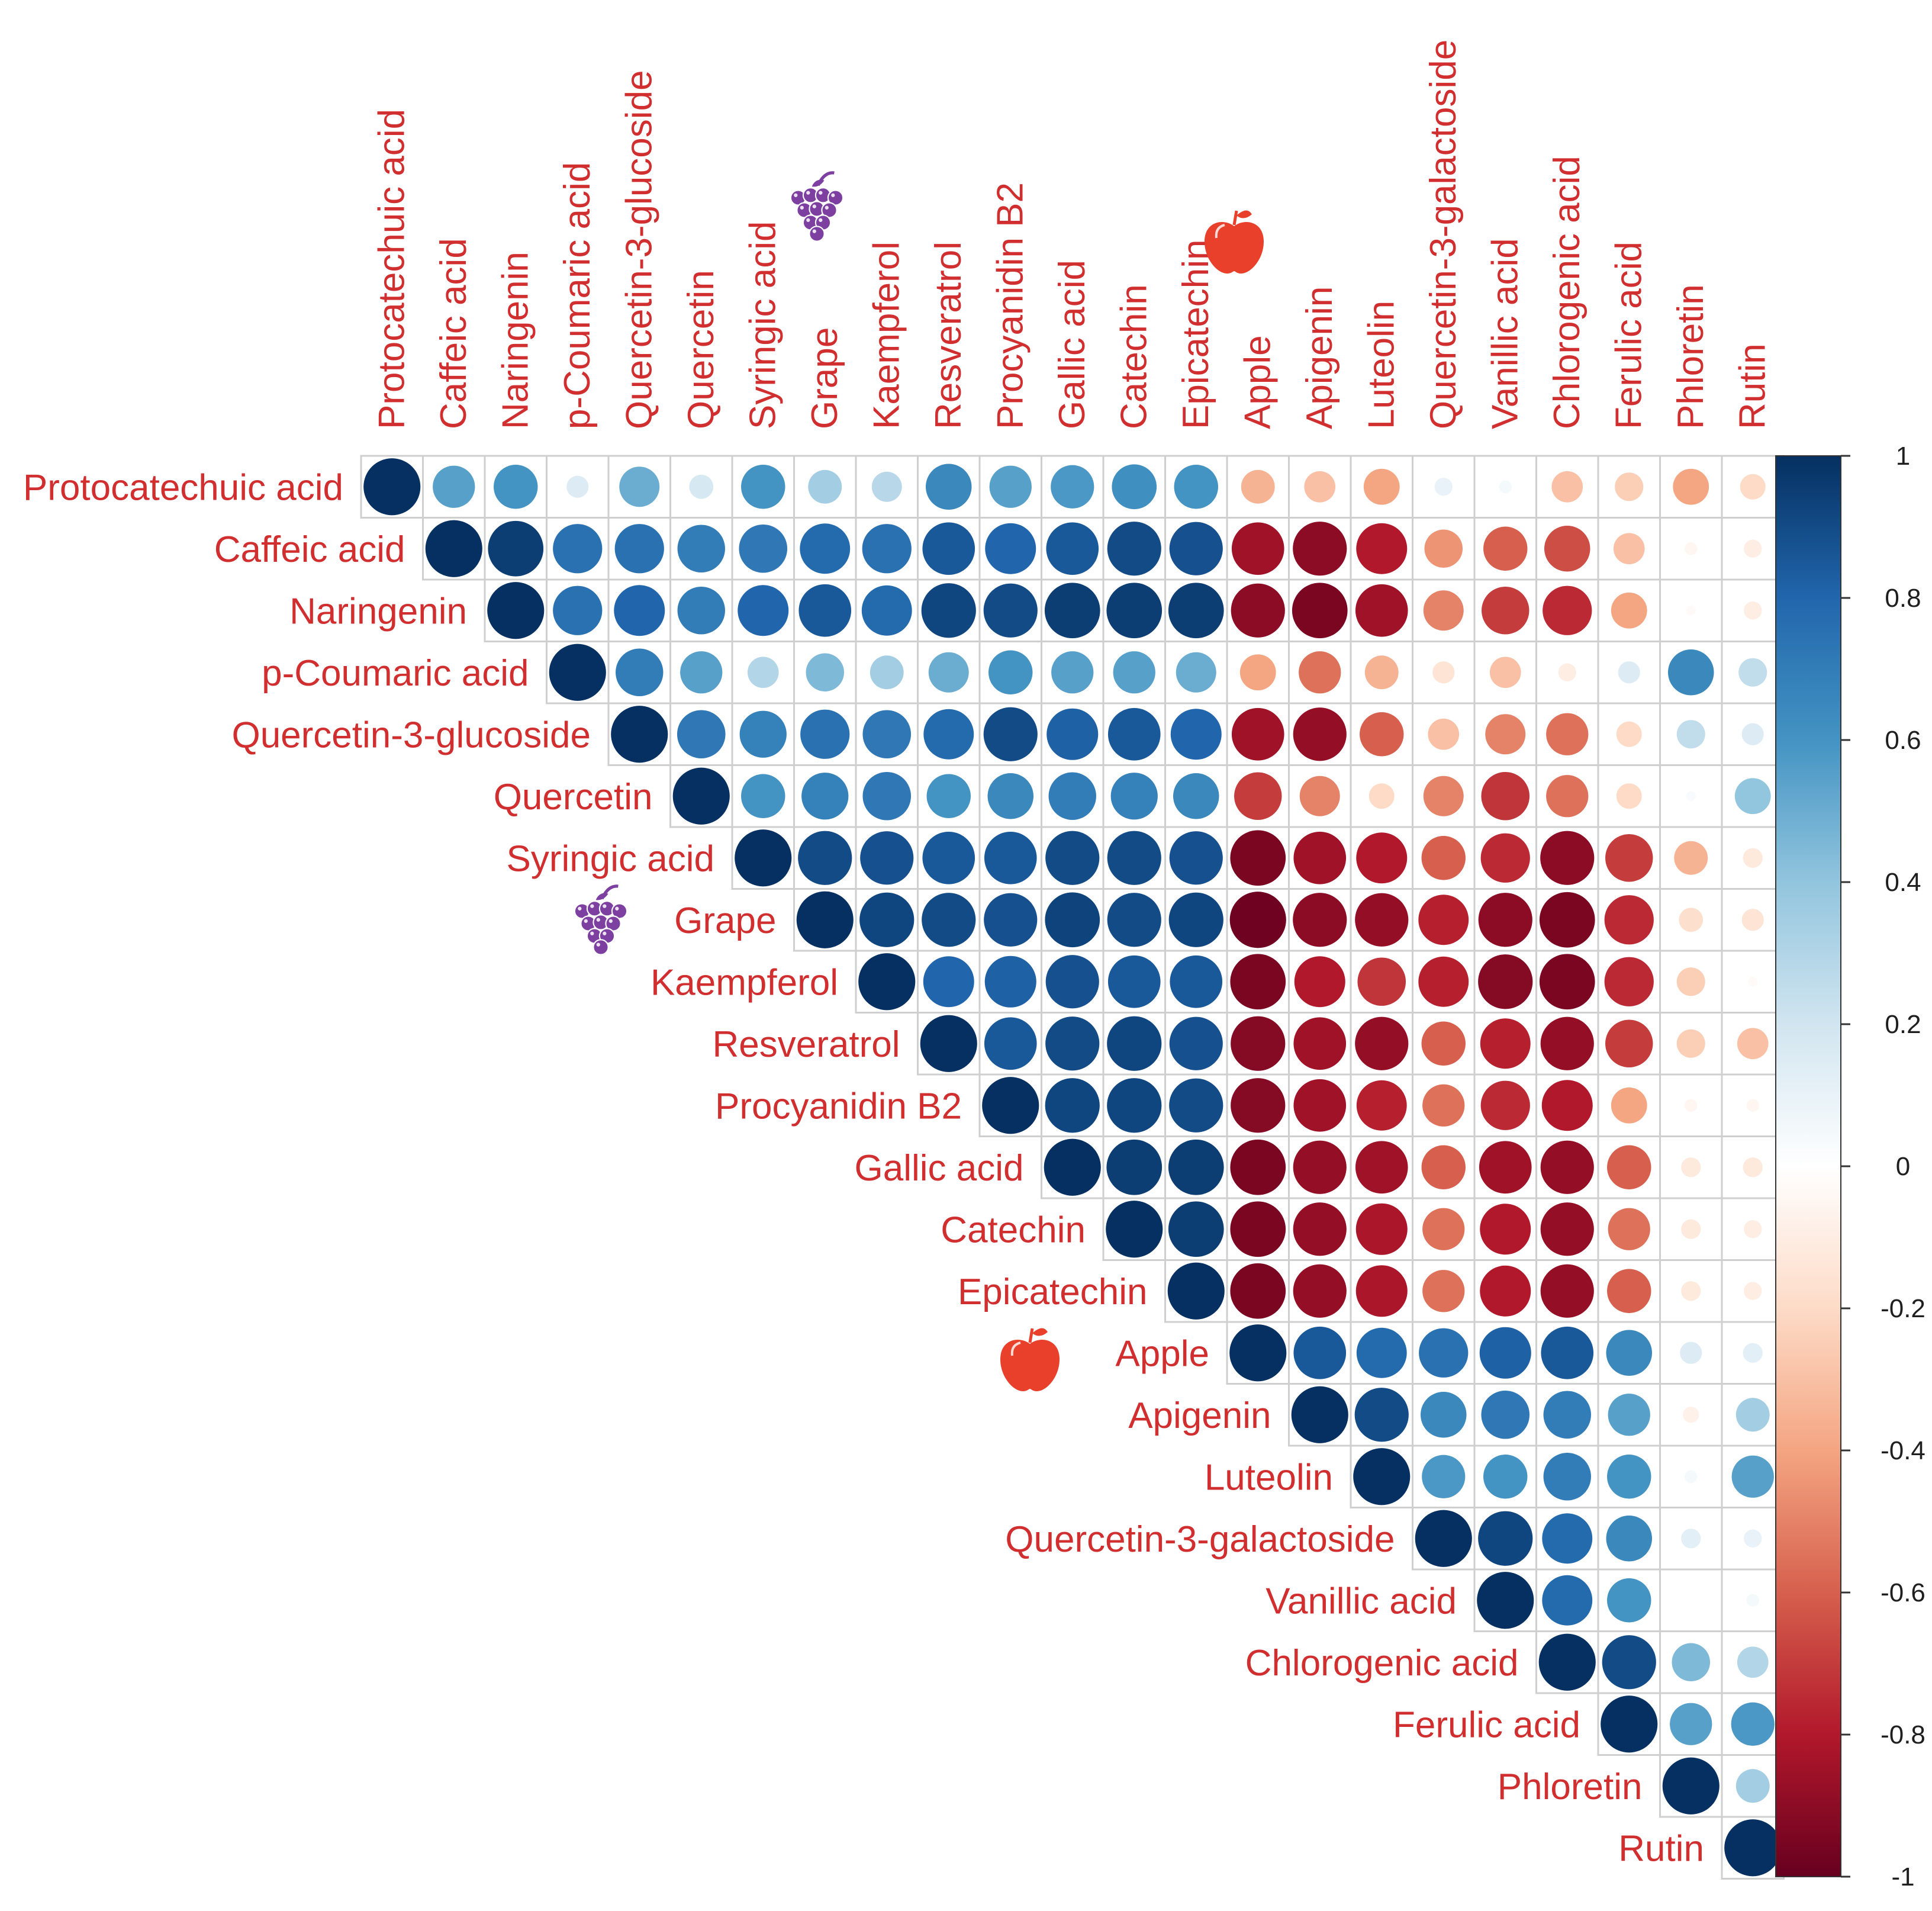 Image resolution: width=1932 pixels, height=1911 pixels. I want to click on corr-circle-syringic-acid-gallic-acid, so click(1072, 858).